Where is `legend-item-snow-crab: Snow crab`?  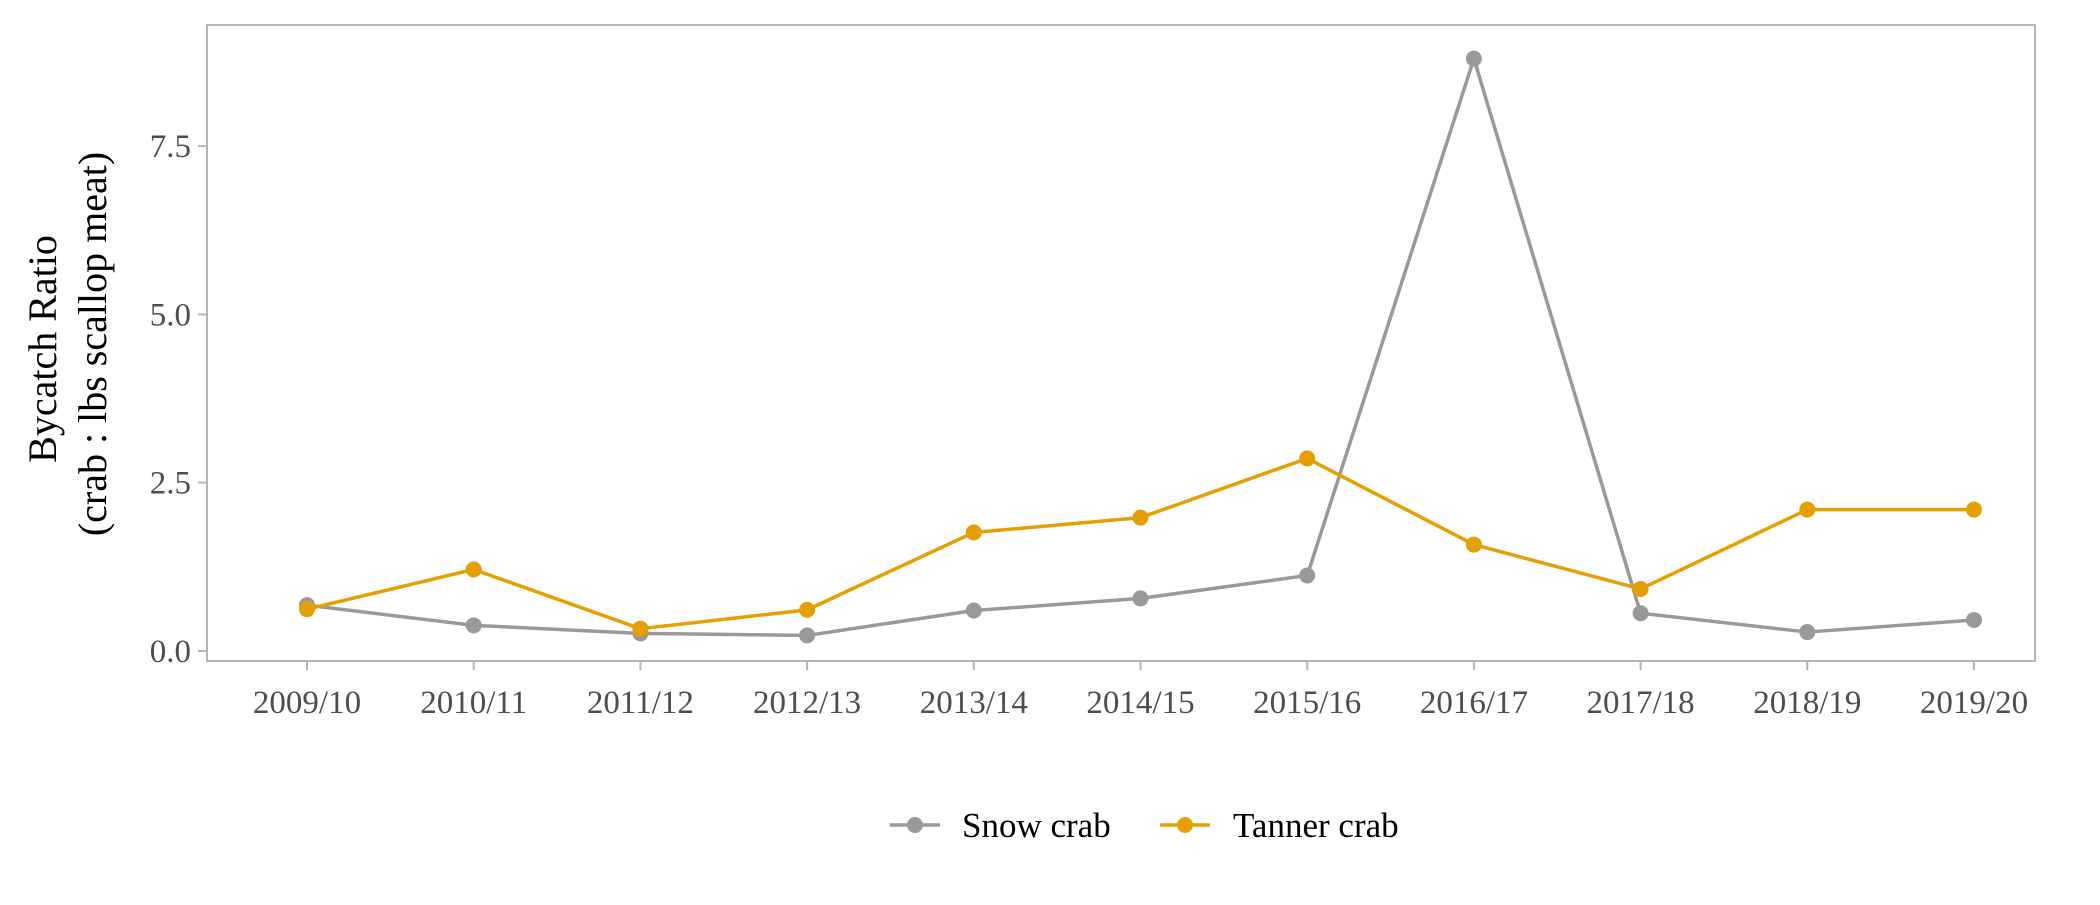
legend-item-snow-crab: Snow crab is located at coordinates (1000, 825).